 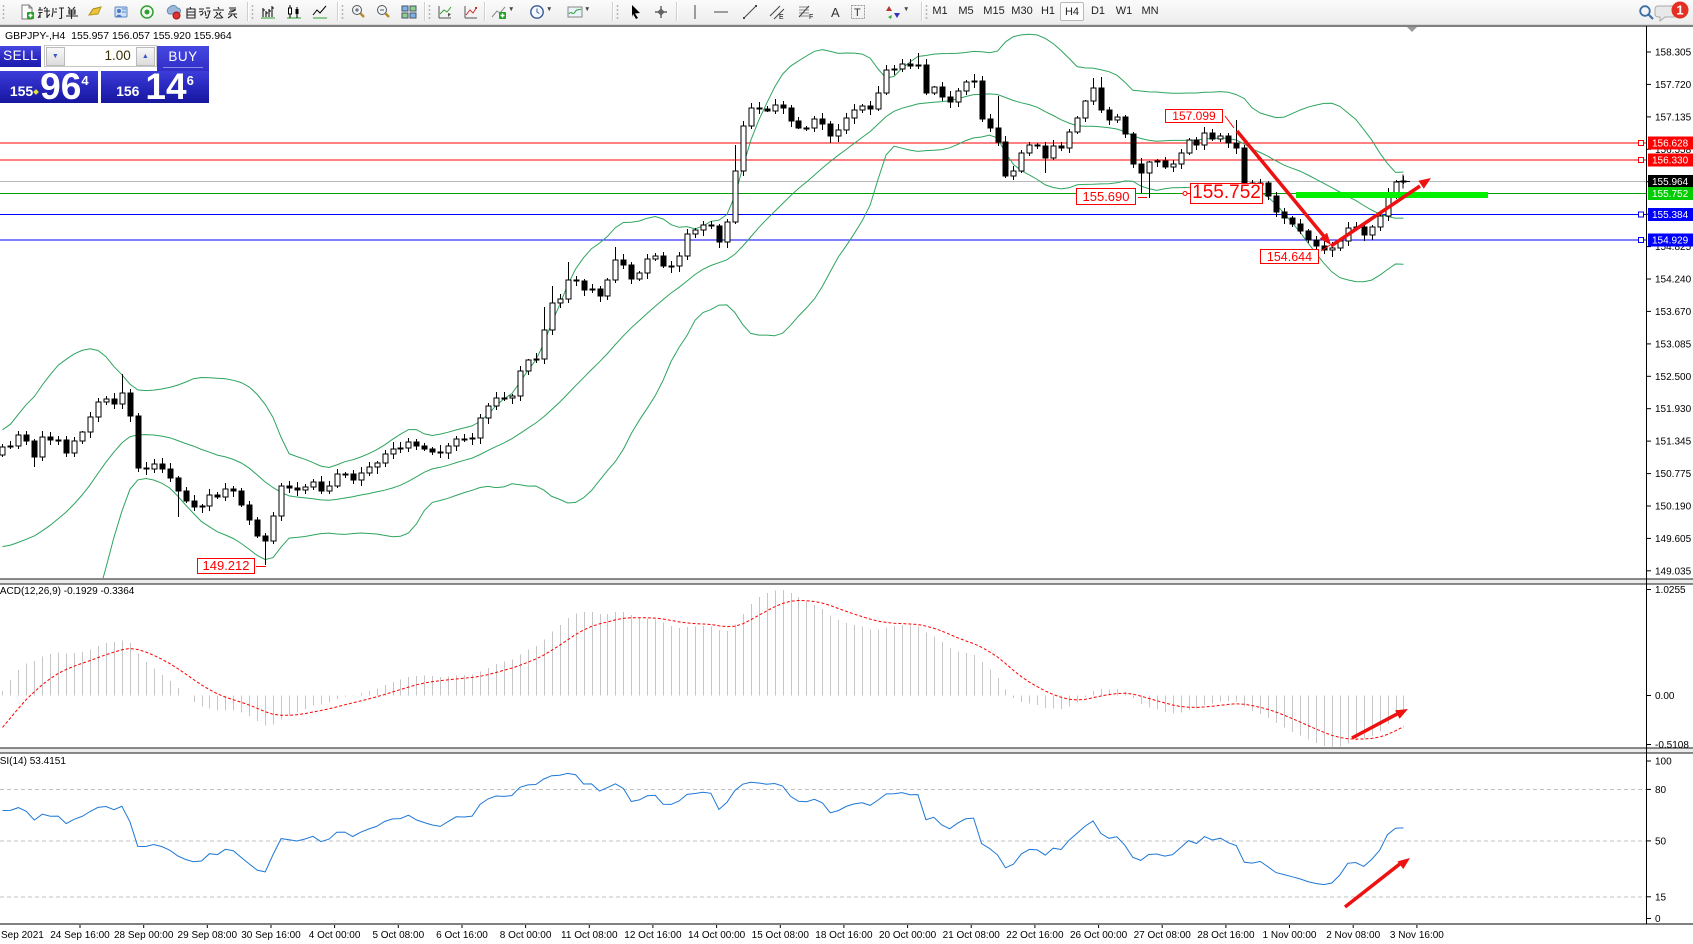 I want to click on svg-text: T, so click(x=857, y=13).